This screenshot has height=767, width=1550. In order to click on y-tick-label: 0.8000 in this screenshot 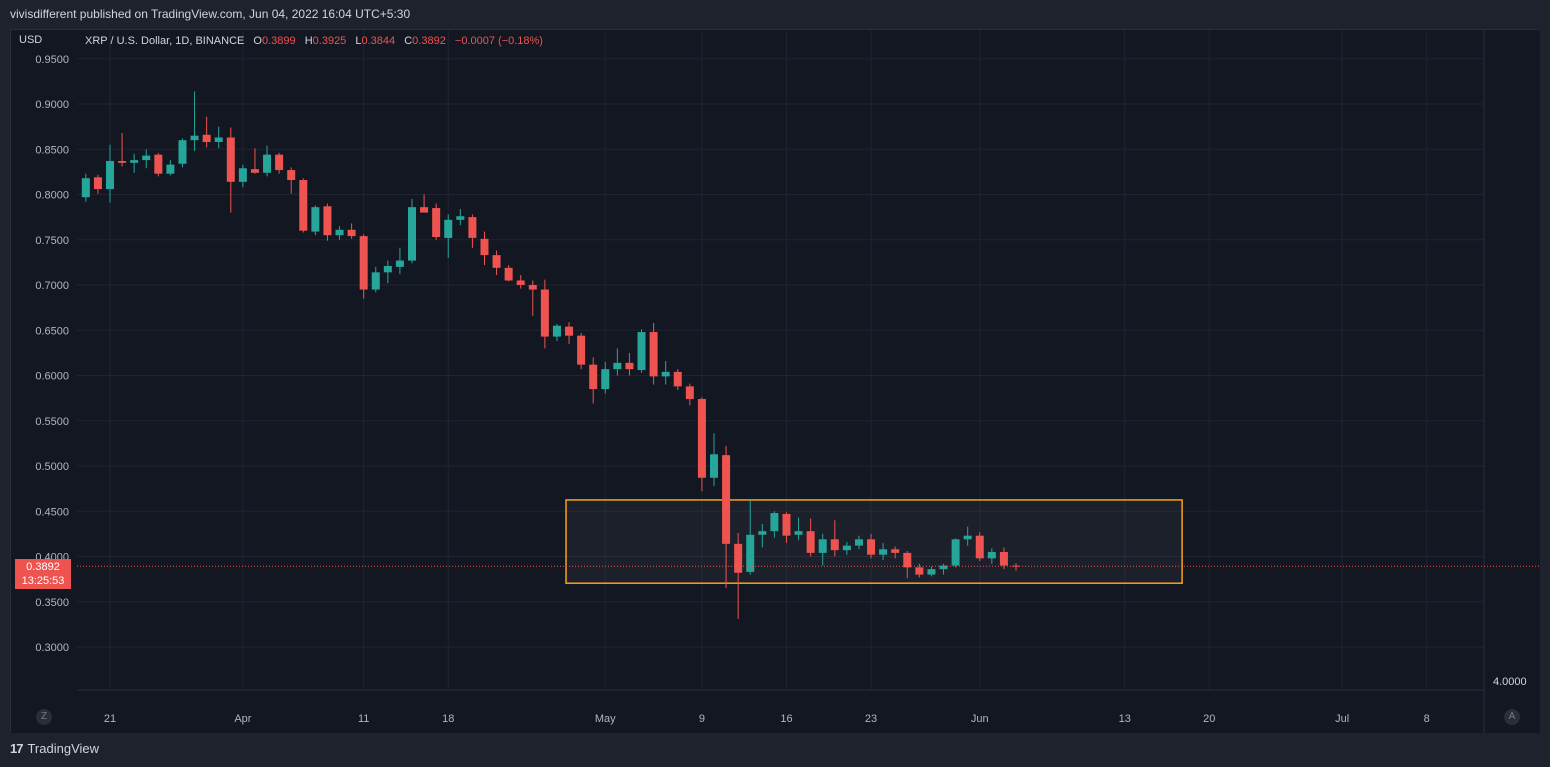, I will do `click(52, 196)`.